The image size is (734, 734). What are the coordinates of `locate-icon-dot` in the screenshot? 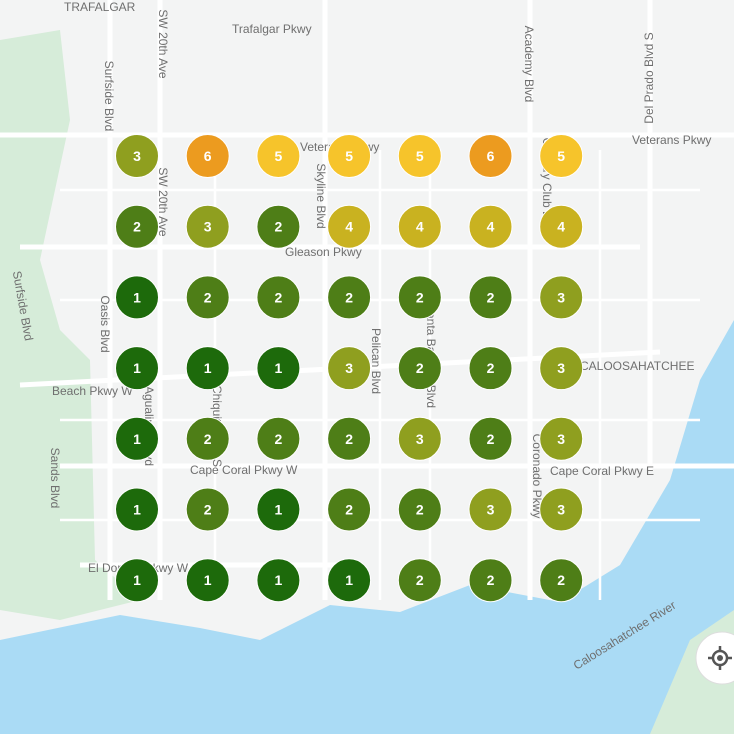 It's located at (720, 658).